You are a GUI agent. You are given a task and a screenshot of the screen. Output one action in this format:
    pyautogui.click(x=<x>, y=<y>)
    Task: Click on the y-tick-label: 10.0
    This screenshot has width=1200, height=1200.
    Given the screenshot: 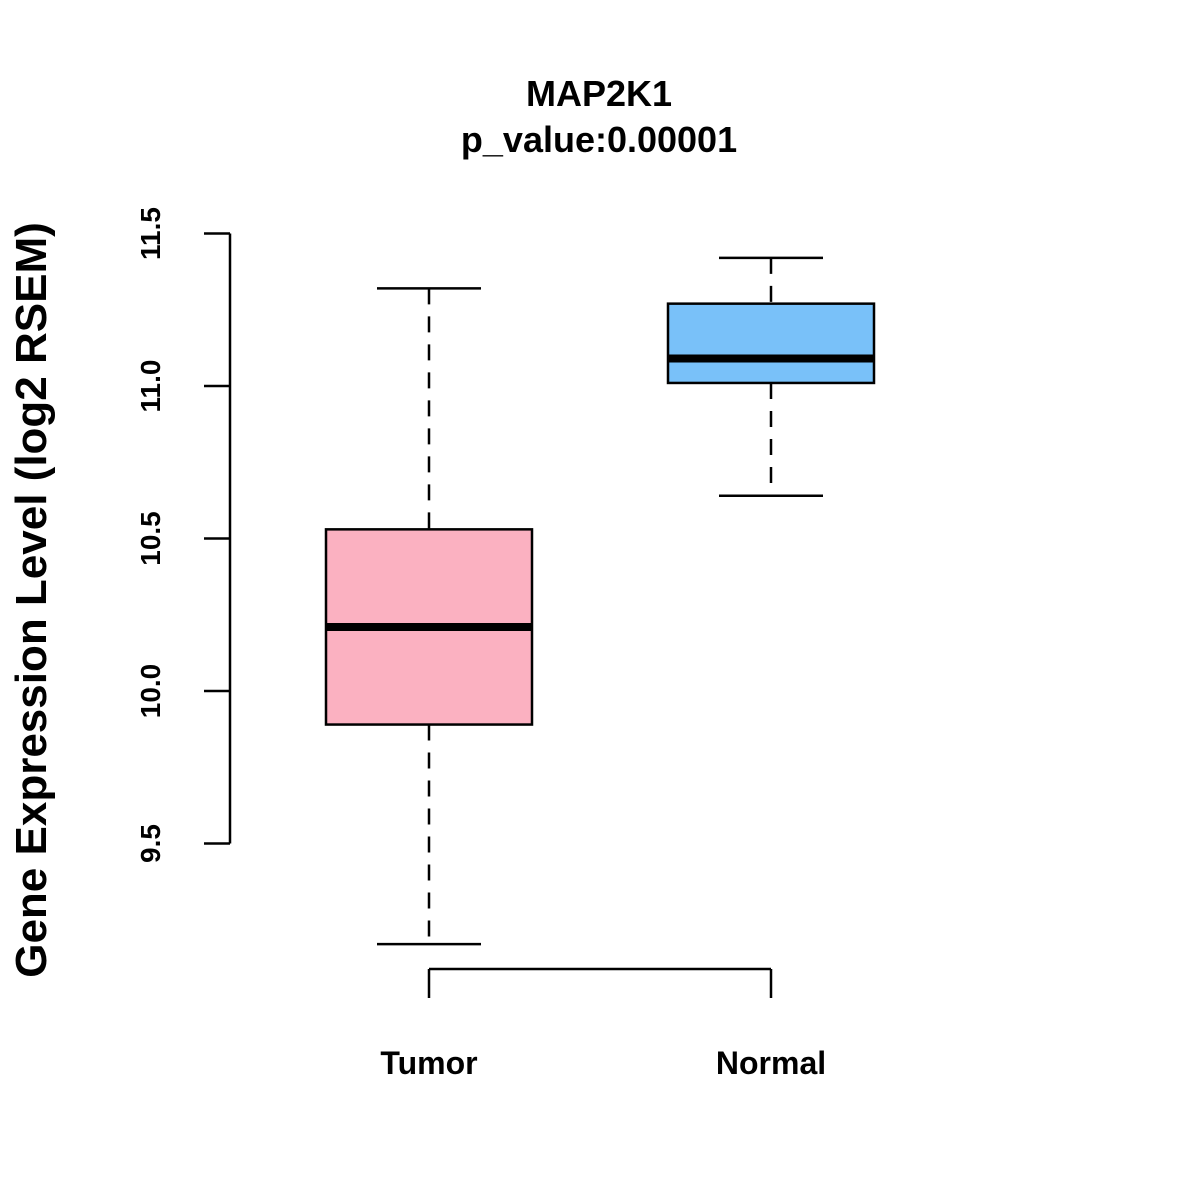 What is the action you would take?
    pyautogui.click(x=150, y=691)
    